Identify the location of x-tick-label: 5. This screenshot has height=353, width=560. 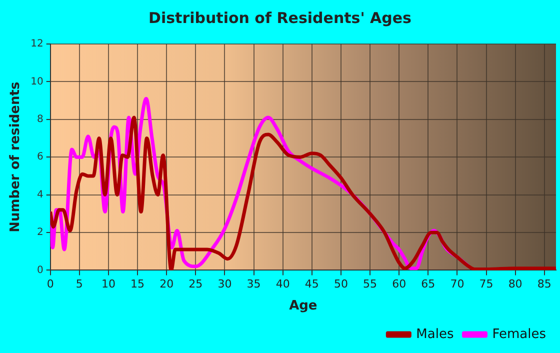
(79, 284).